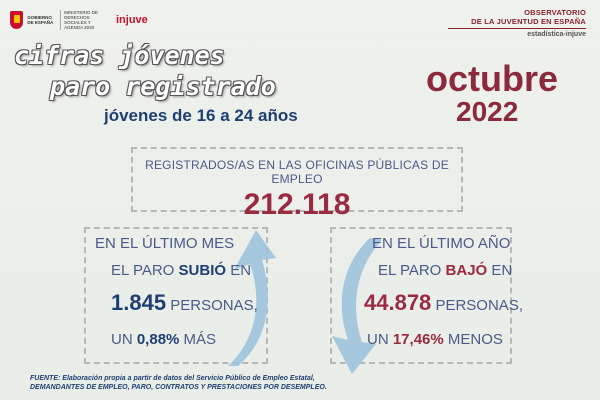 This screenshot has width=600, height=400. I want to click on observatorio-line3: estadística-injuve, so click(556, 34).